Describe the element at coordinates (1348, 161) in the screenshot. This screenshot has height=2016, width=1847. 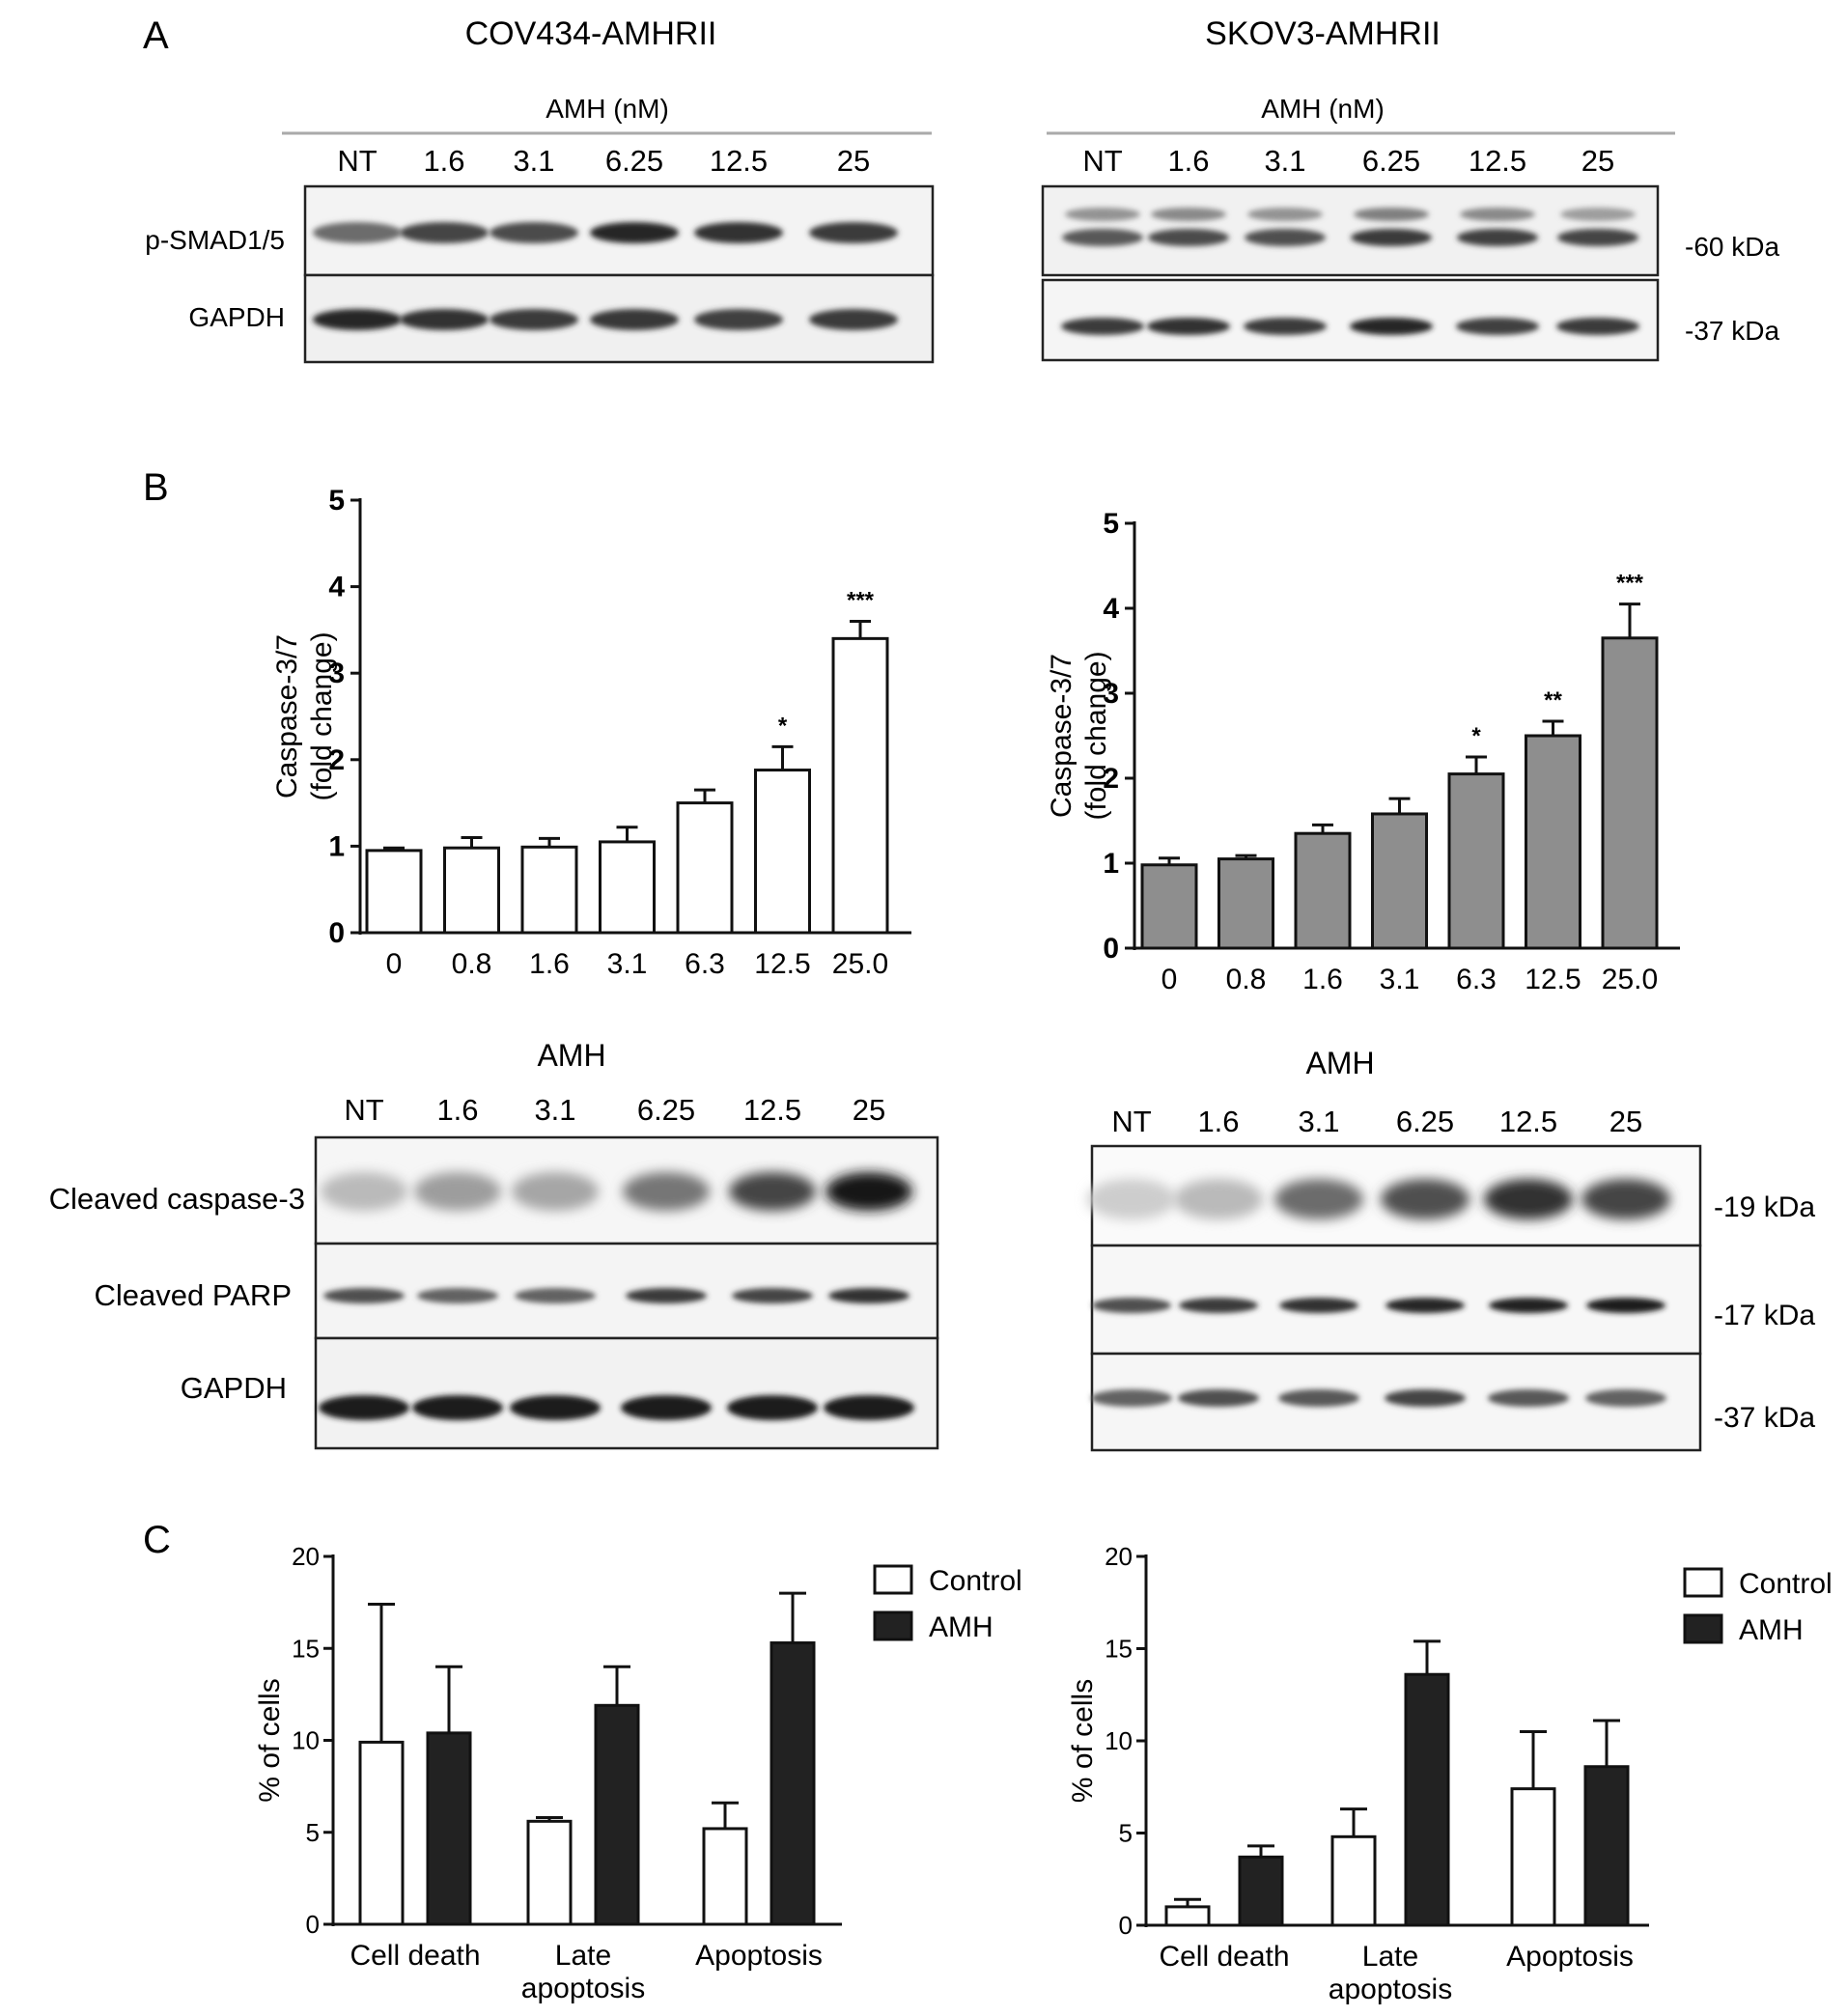
I see `skov3-lane-labels: NT 1.6 3.1 6.25 12.5 25` at that location.